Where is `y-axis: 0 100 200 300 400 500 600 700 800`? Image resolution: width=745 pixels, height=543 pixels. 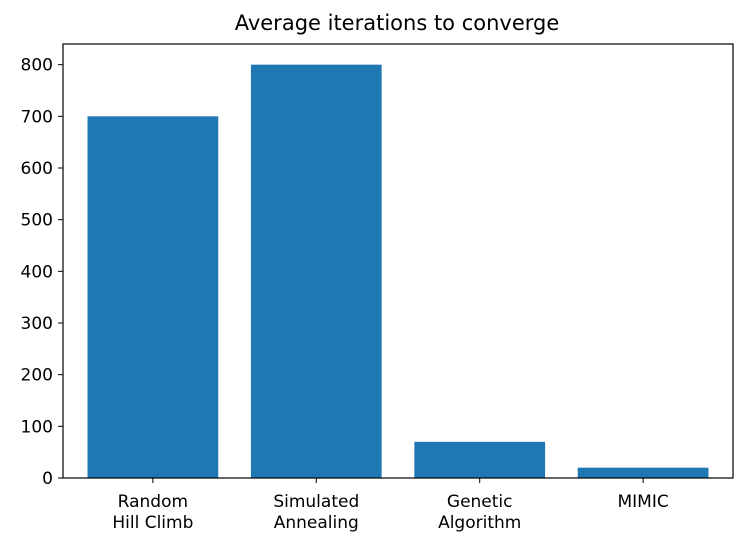 y-axis: 0 100 200 300 400 500 600 700 800 is located at coordinates (42, 272).